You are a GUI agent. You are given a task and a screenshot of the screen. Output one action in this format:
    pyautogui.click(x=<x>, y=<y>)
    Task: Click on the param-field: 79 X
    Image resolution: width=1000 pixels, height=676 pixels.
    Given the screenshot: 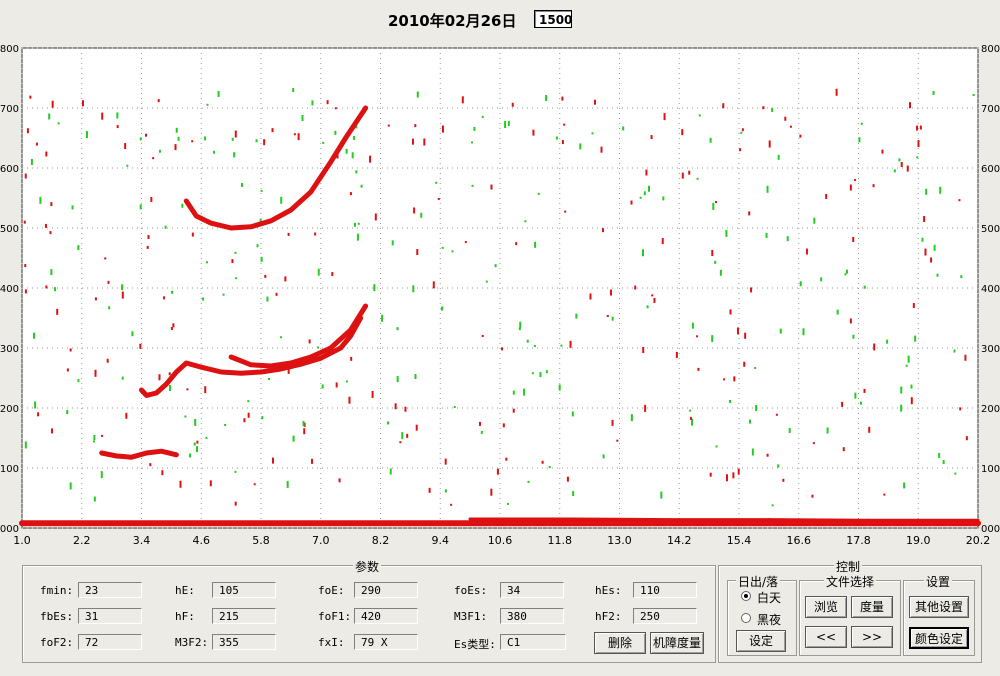 What is the action you would take?
    pyautogui.click(x=386, y=642)
    